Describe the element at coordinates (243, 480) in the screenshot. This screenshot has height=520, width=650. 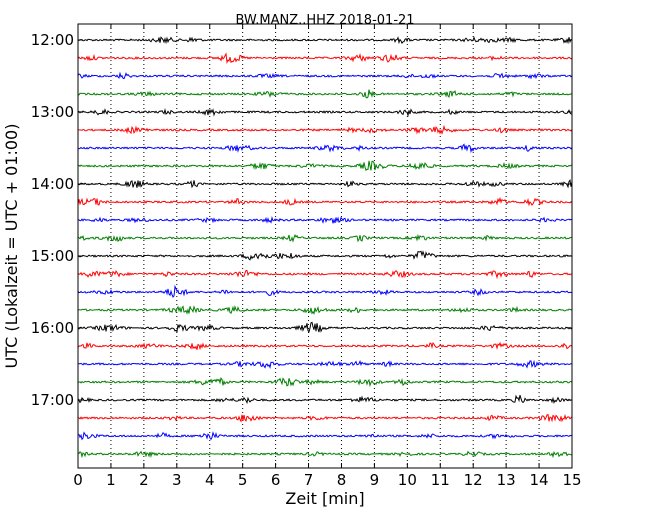
I see `x-tick-label: 5` at that location.